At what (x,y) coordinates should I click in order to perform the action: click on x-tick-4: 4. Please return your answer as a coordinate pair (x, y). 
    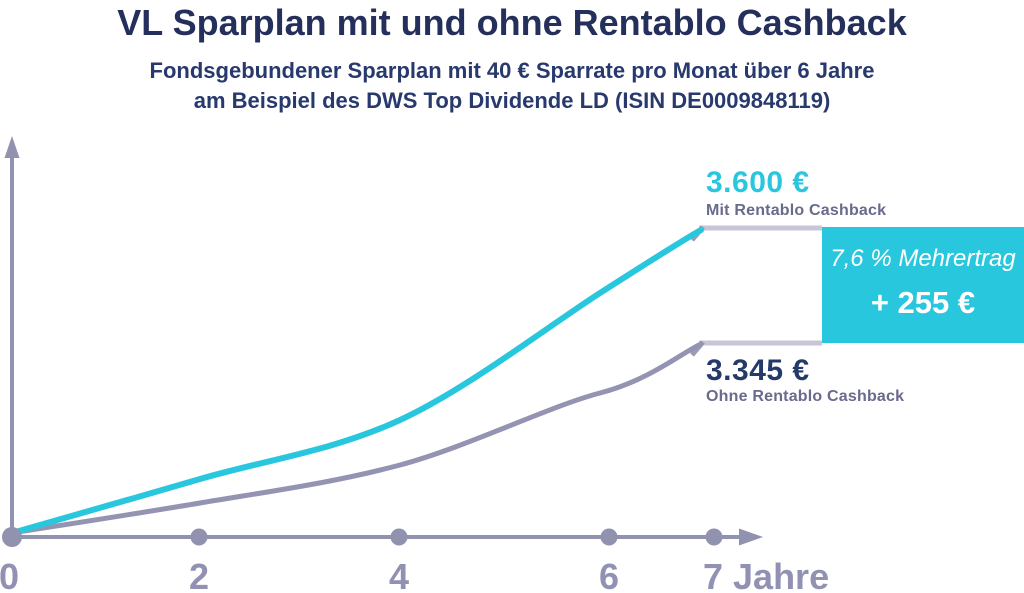
    Looking at the image, I should click on (399, 574).